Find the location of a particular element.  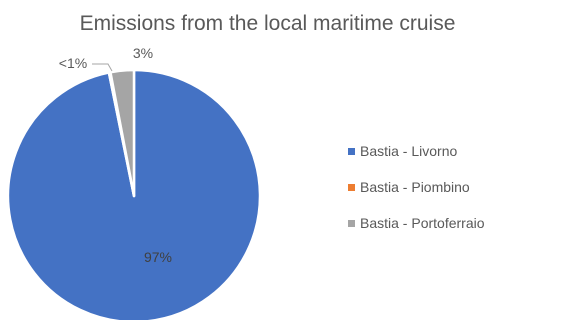

legend-item-bastia-piombino: Bastia - Piombino is located at coordinates (463, 187).